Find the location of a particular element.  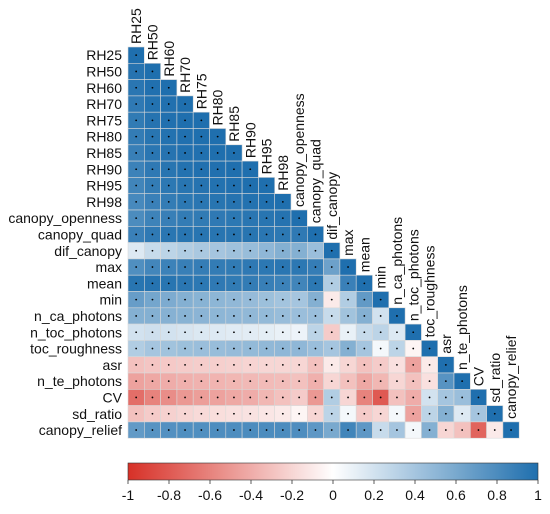

row-label: min is located at coordinates (110, 300).